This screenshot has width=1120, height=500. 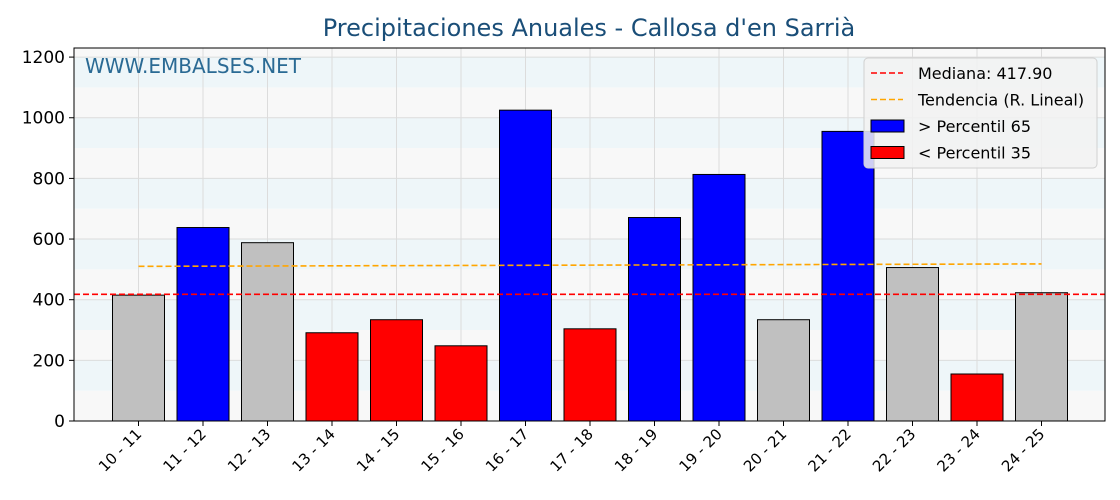 What do you see at coordinates (49, 240) in the screenshot?
I see `y-tick-label: 600` at bounding box center [49, 240].